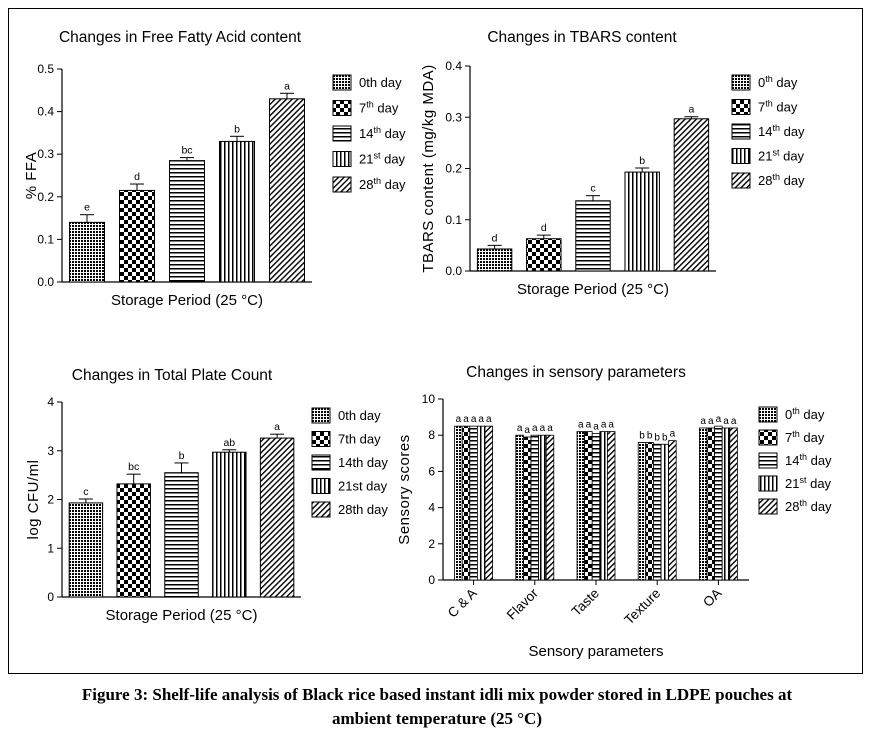 This screenshot has height=736, width=874. I want to click on chart-1-legend-label: 0th day, so click(778, 82).